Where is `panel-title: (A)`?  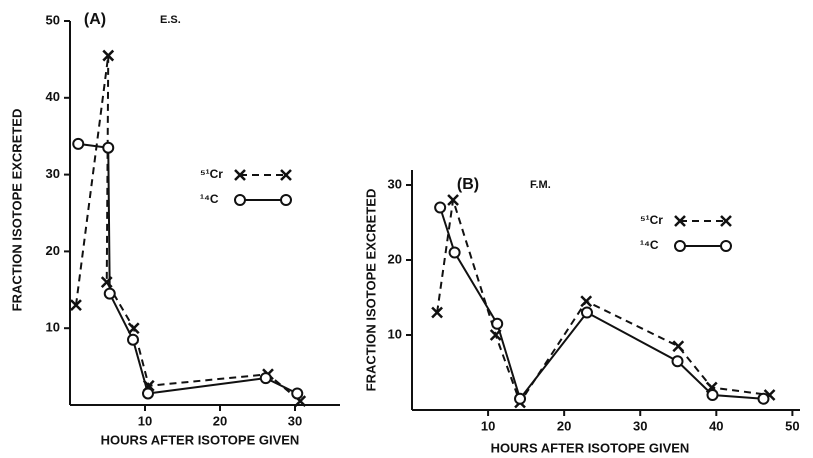 panel-title: (A) is located at coordinates (95, 19).